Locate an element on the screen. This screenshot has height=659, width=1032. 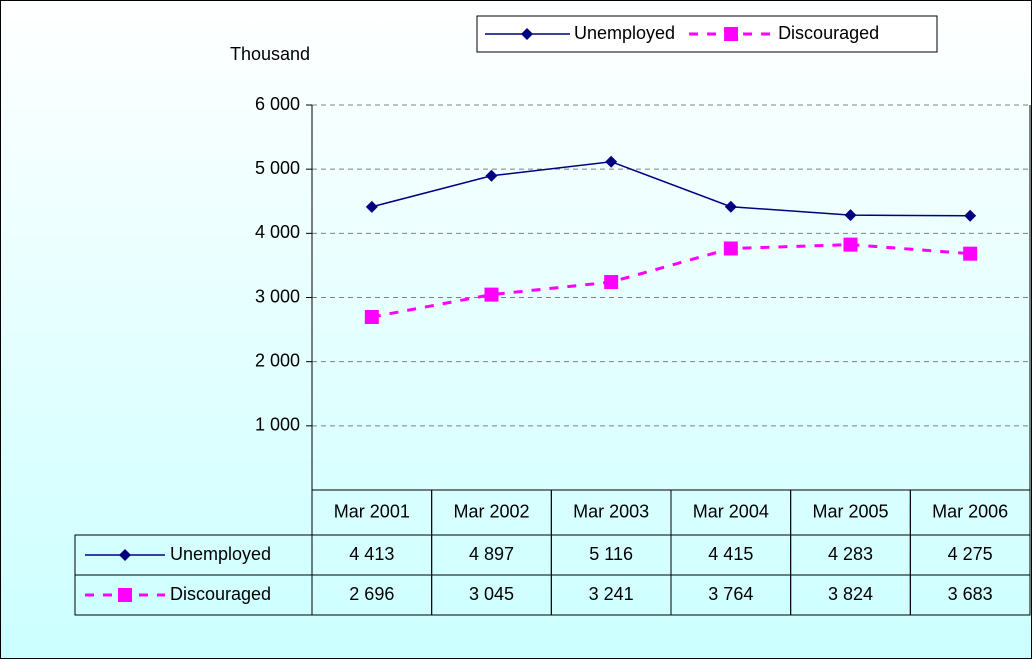
y-axis-label: Thousand is located at coordinates (270, 54).